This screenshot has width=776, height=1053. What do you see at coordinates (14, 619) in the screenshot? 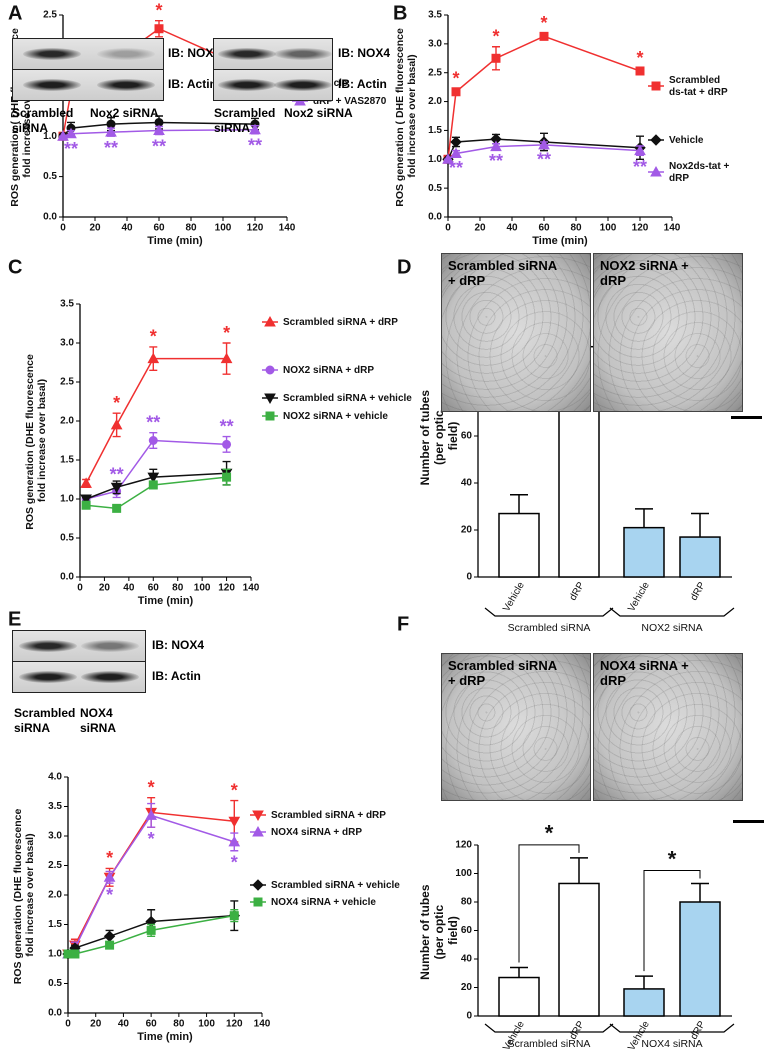
I see `panel-label: E` at bounding box center [14, 619].